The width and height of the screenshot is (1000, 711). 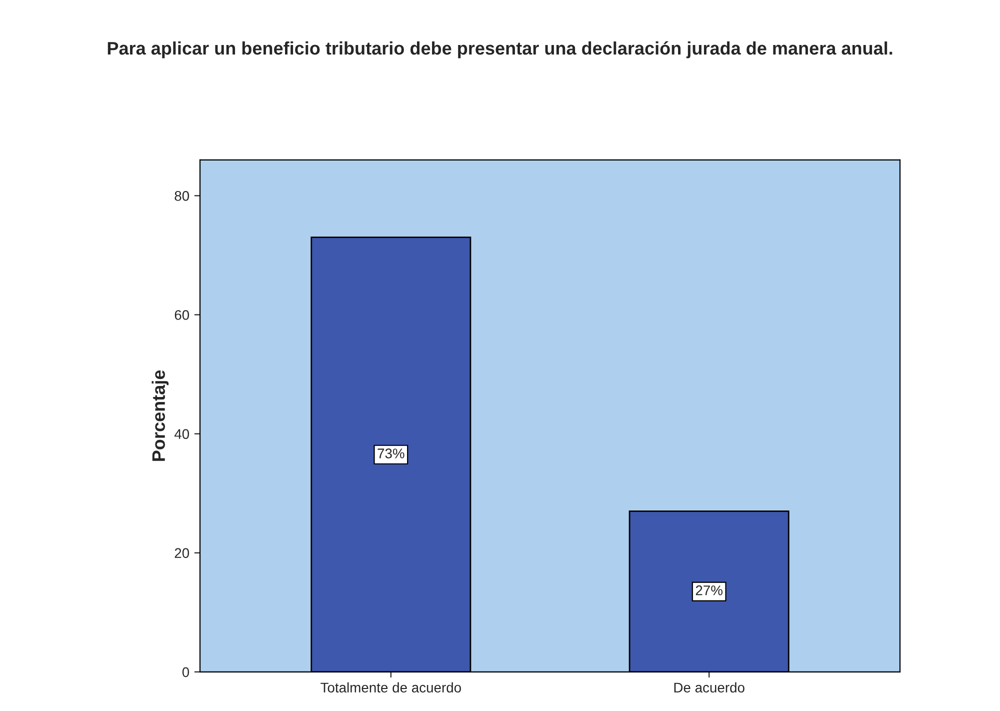 I want to click on y-axis-title: Porcentaje, so click(x=160, y=415).